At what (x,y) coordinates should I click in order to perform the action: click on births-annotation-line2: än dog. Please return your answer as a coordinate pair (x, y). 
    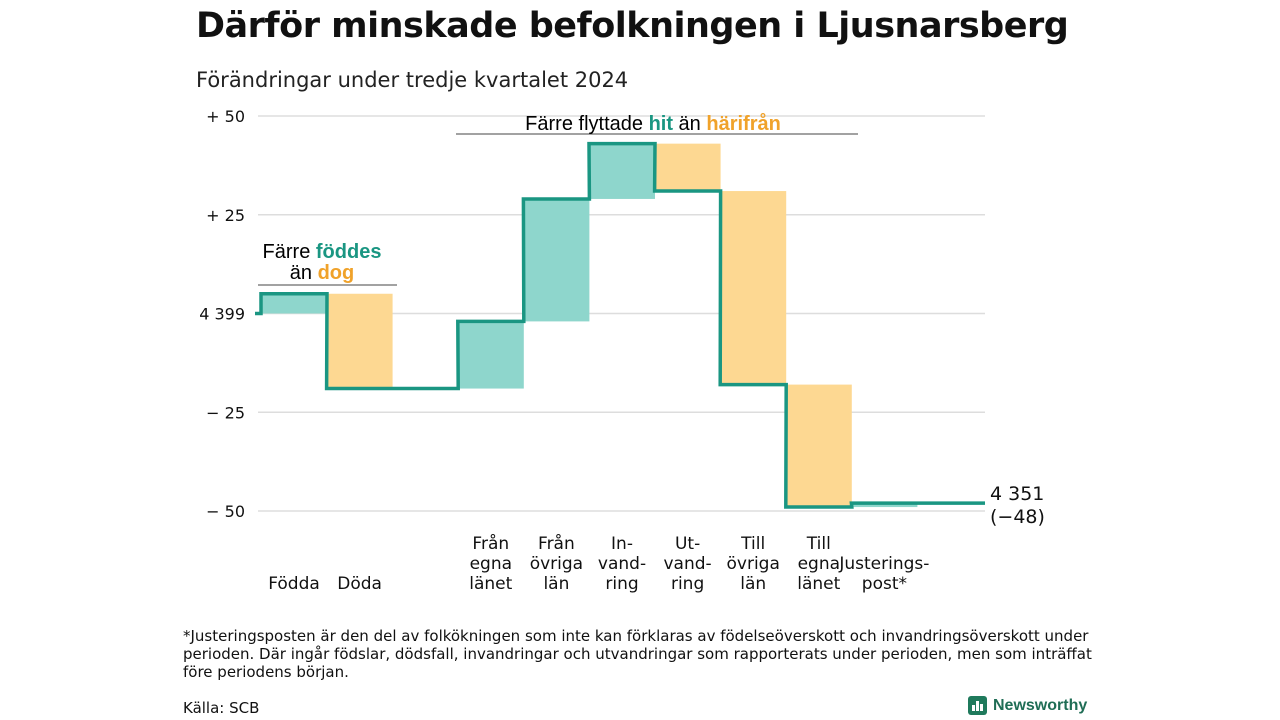
    Looking at the image, I should click on (322, 273).